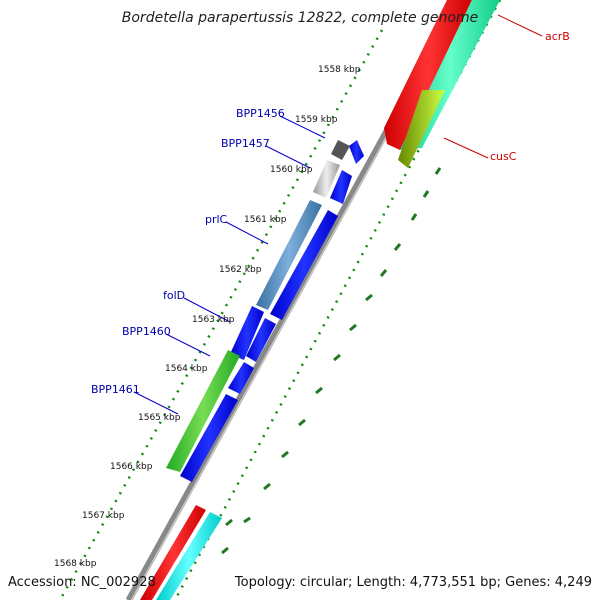 This screenshot has width=600, height=600. I want to click on tick-label: 1559 kbp, so click(316, 120).